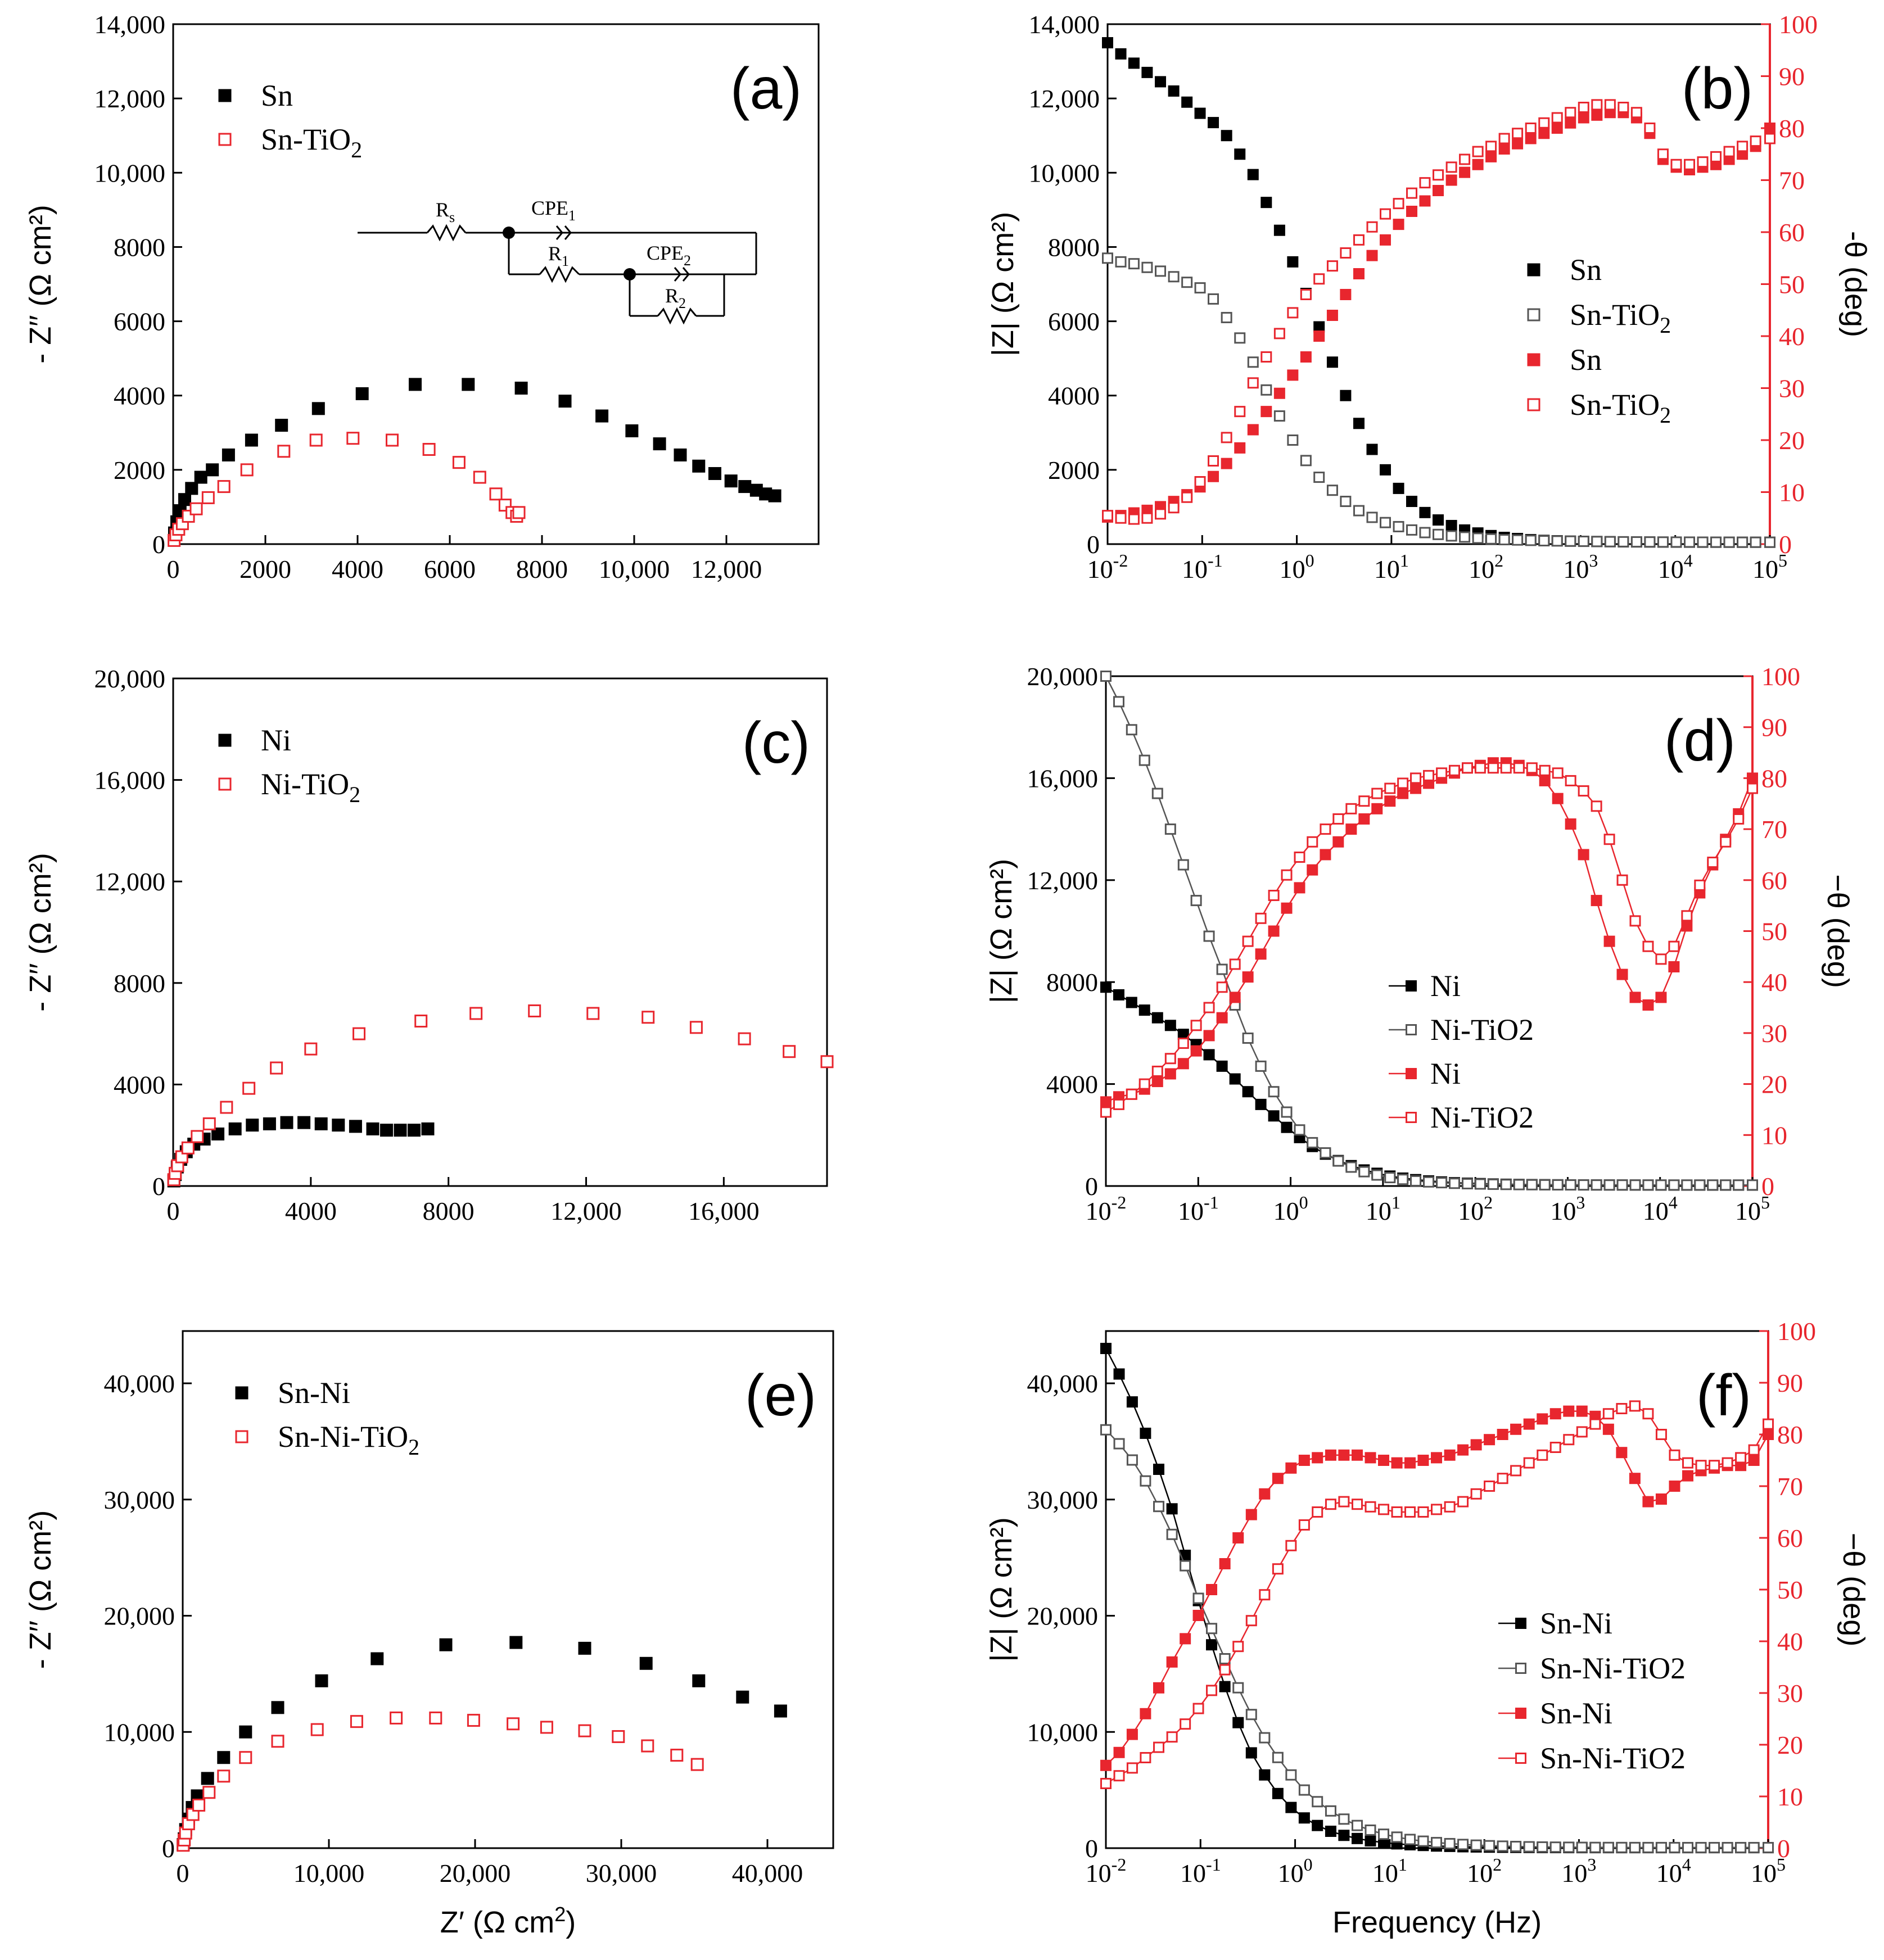 The width and height of the screenshot is (1884, 1960). I want to click on x-axis-title-end: ), so click(571, 1922).